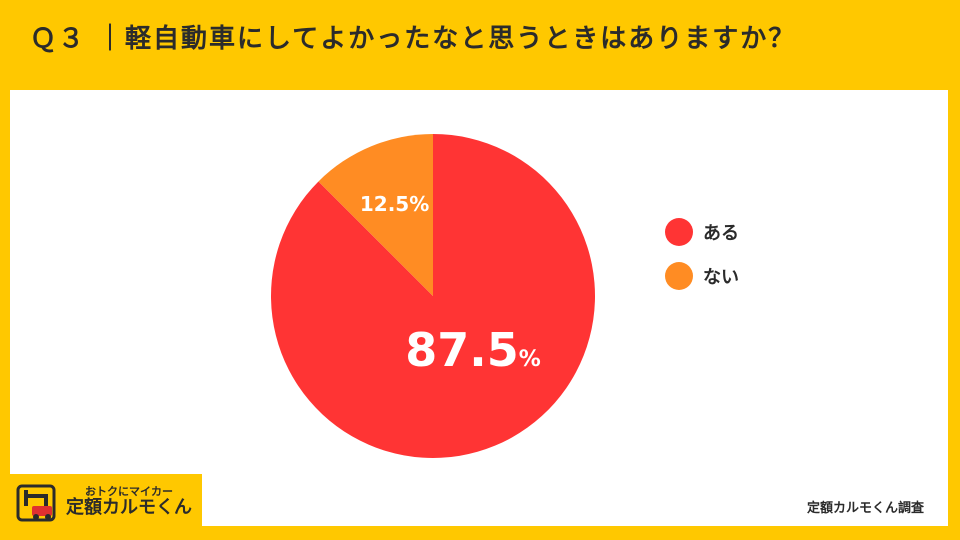 The image size is (960, 540). I want to click on pie-slice-nai, so click(375, 215).